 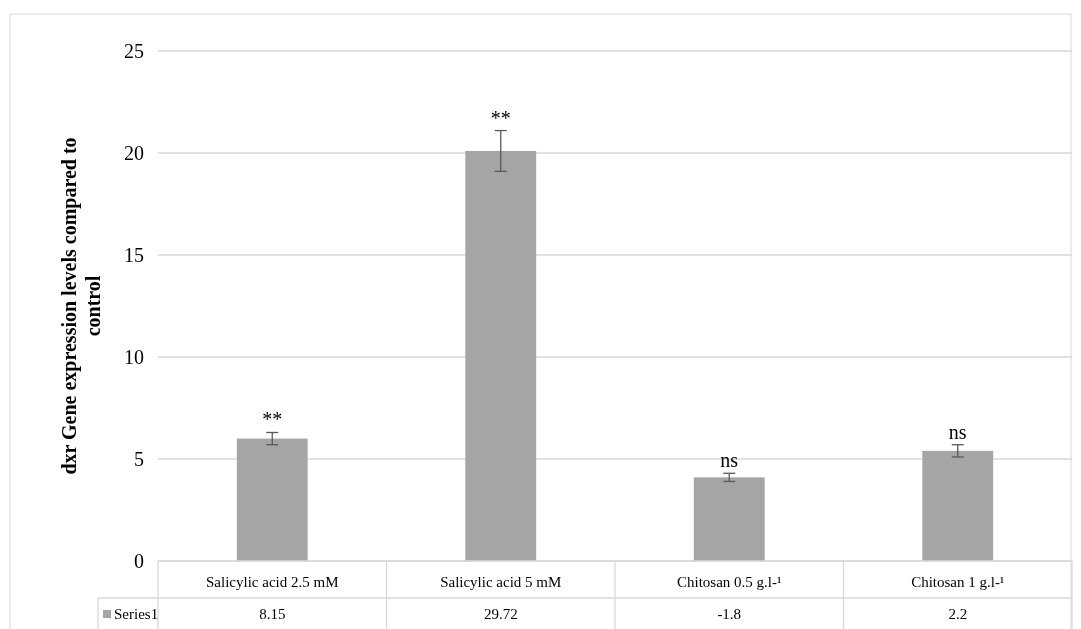 I want to click on text: 29.72, so click(x=500, y=614).